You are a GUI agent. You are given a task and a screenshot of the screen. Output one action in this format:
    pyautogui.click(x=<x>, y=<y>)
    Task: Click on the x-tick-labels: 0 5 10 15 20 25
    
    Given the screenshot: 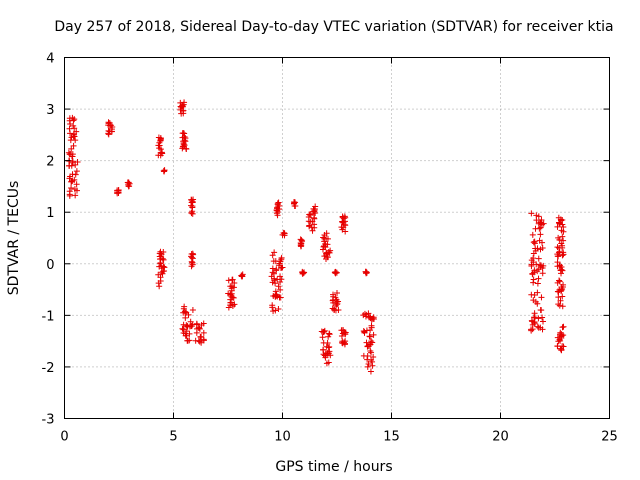 What is the action you would take?
    pyautogui.click(x=338, y=437)
    